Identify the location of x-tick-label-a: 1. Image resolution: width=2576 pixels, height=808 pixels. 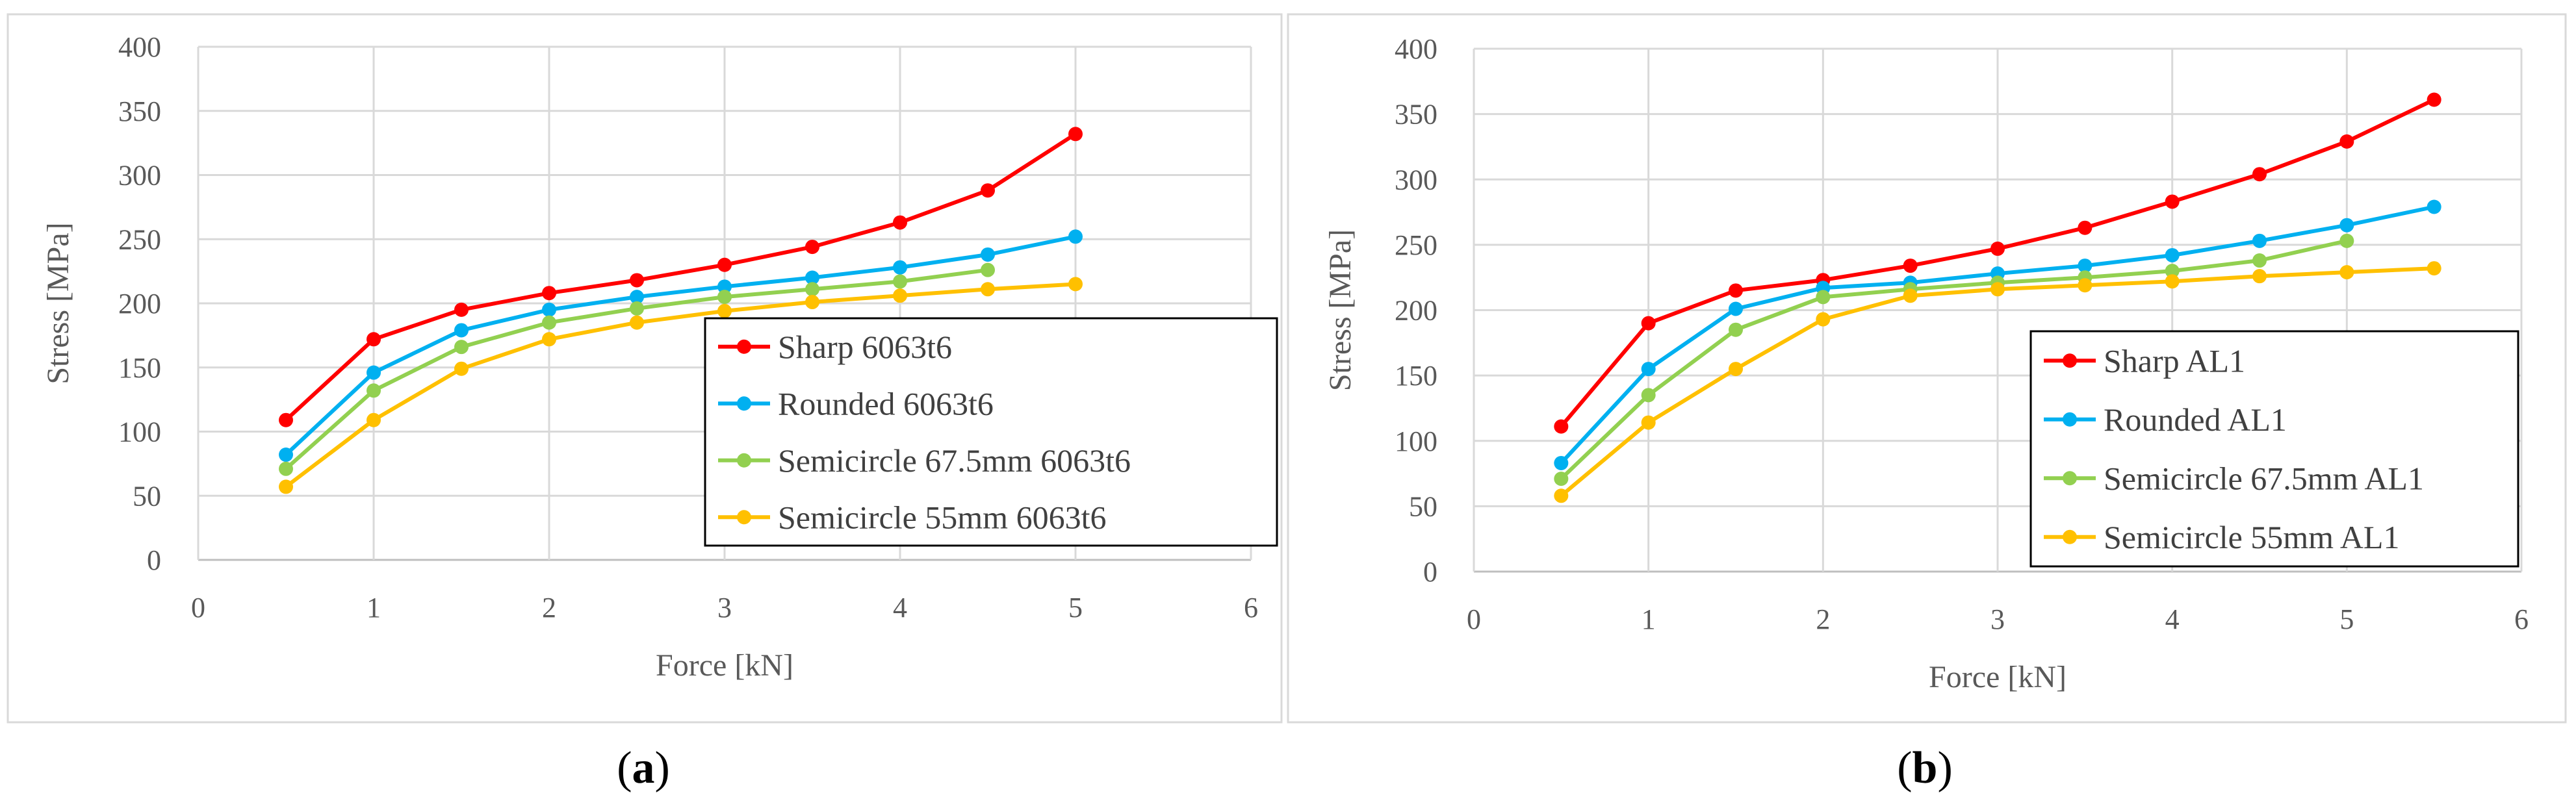
(374, 608).